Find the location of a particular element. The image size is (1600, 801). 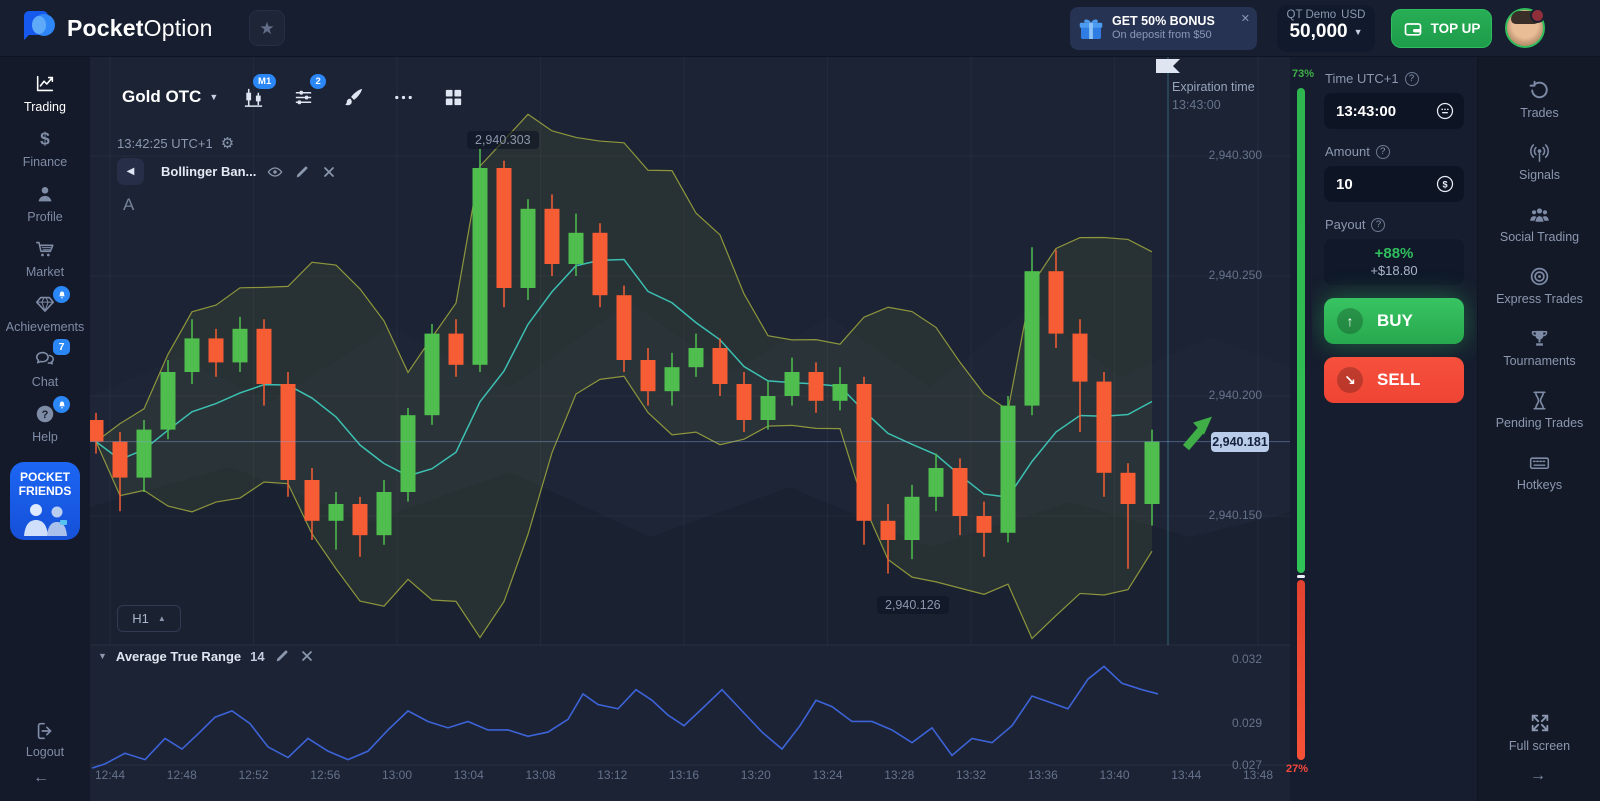

sentiment-bar-bear is located at coordinates (1301, 670).